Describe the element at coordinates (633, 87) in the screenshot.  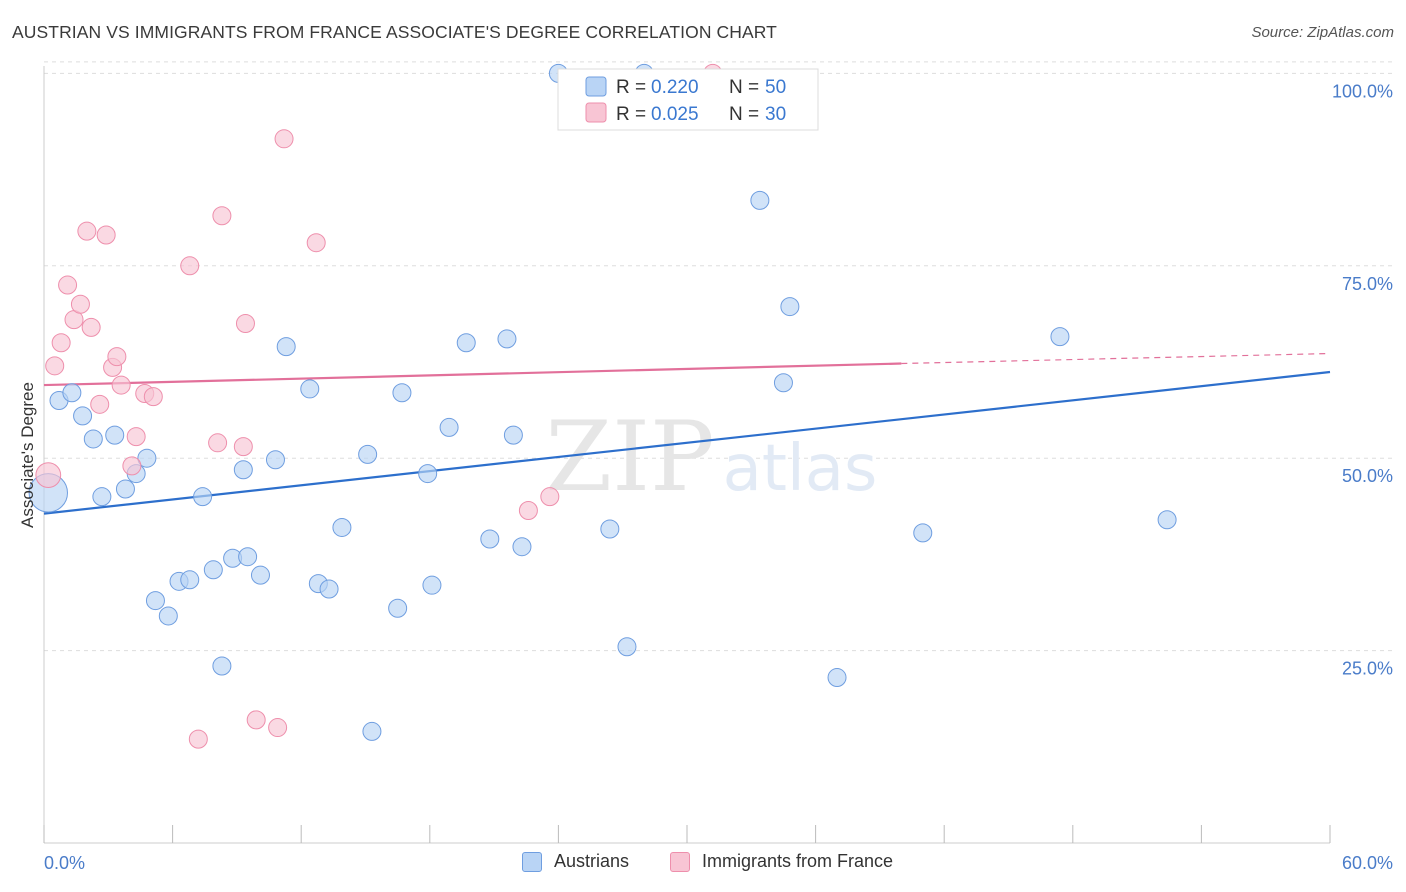
I see `legend-r-label-austrians: R =` at that location.